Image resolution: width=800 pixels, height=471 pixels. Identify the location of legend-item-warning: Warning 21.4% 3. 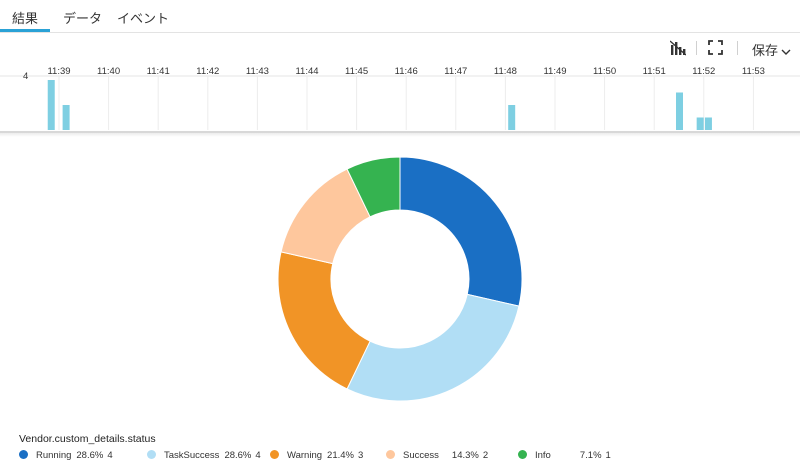
(316, 455).